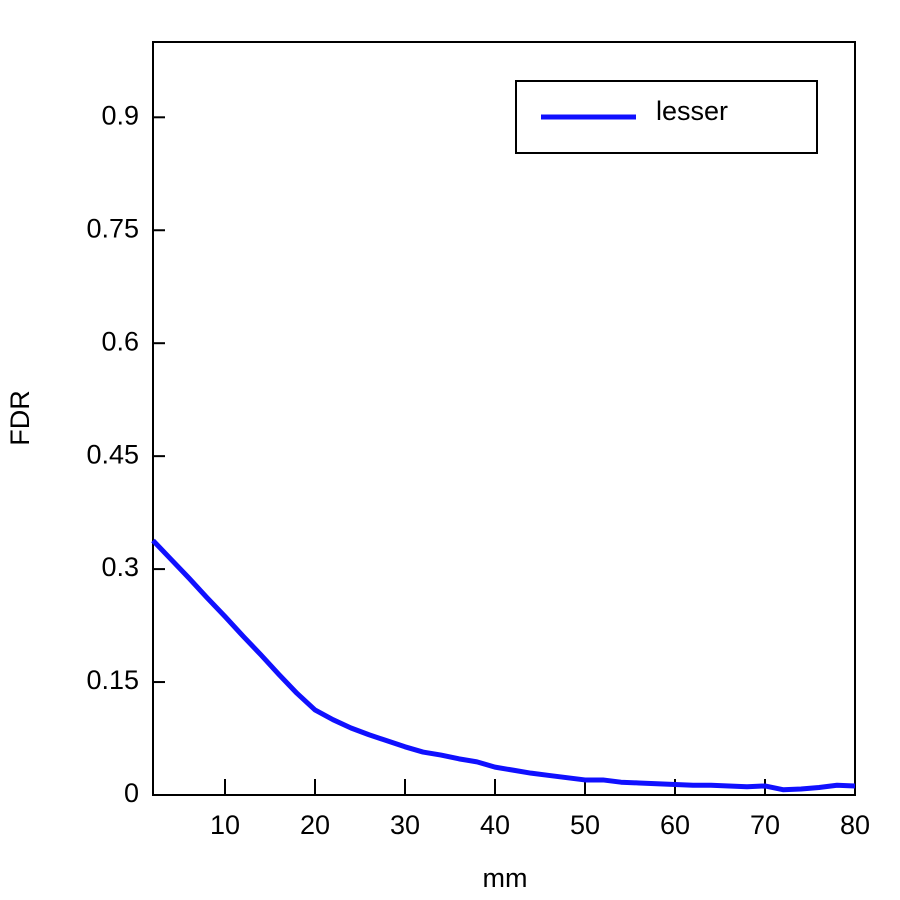 The image size is (900, 900). What do you see at coordinates (120, 341) in the screenshot?
I see `y-tick-label: 0.6` at bounding box center [120, 341].